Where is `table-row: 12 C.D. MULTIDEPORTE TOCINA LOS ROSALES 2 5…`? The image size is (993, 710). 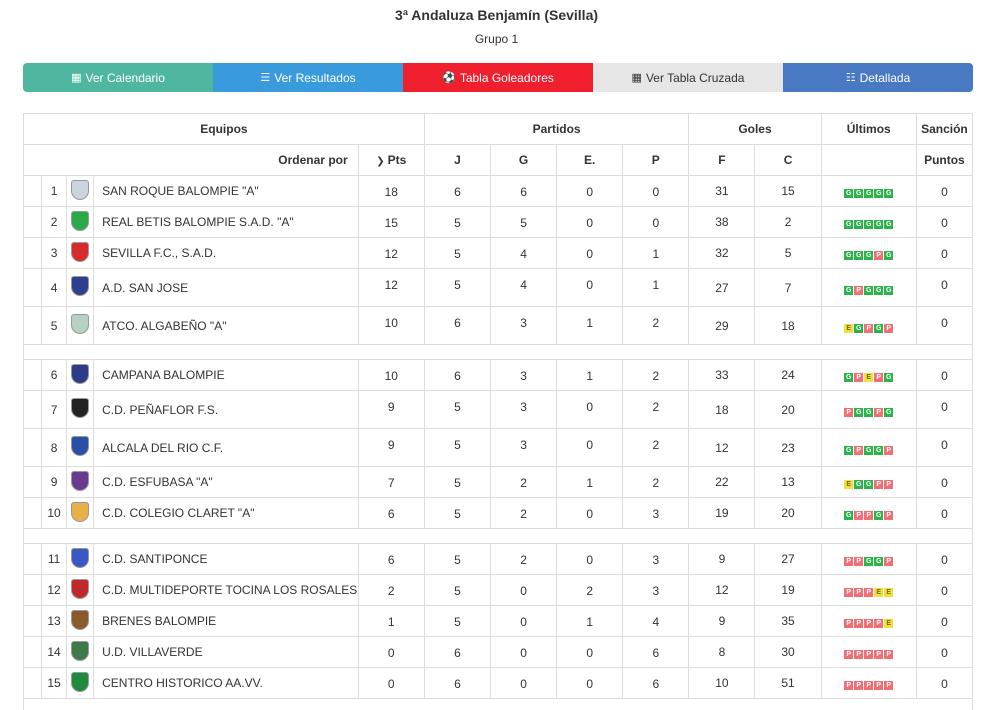
table-row: 12 C.D. MULTIDEPORTE TOCINA LOS ROSALES 2 5… is located at coordinates (498, 590).